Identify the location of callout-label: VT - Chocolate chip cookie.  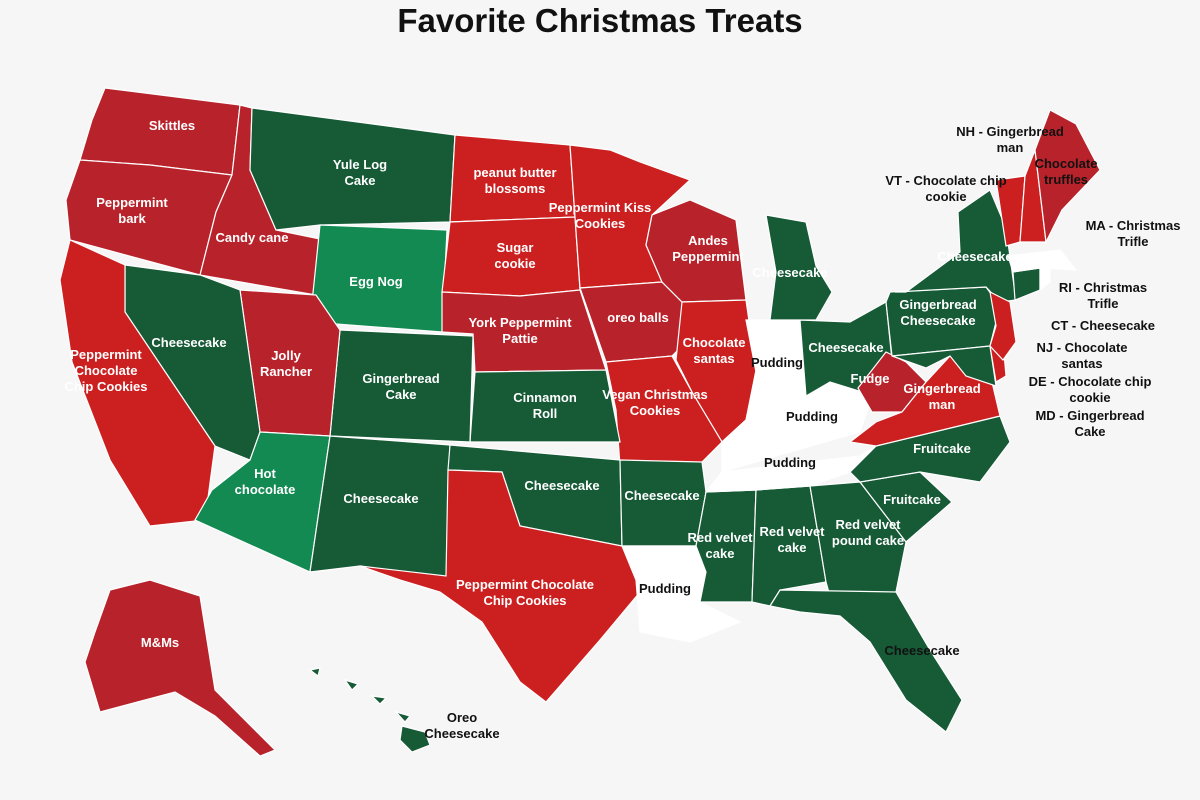
(945, 188).